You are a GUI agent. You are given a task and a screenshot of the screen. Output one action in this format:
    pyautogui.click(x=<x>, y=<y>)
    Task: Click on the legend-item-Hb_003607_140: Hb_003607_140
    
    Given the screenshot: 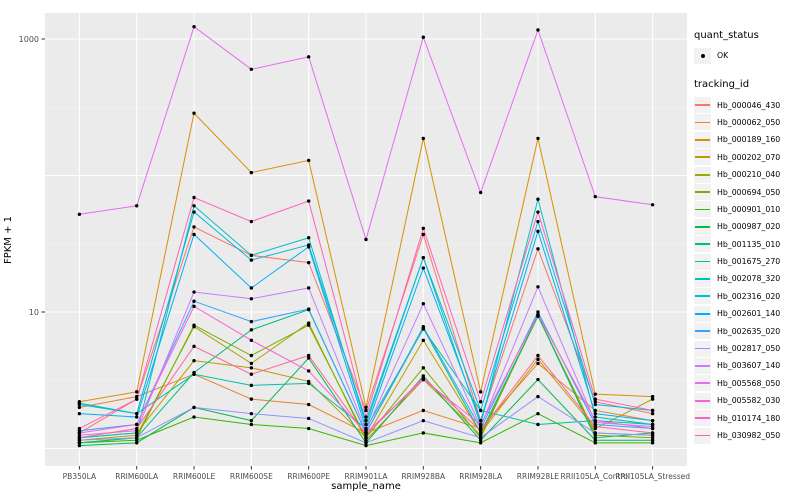 What is the action you would take?
    pyautogui.click(x=747, y=365)
    